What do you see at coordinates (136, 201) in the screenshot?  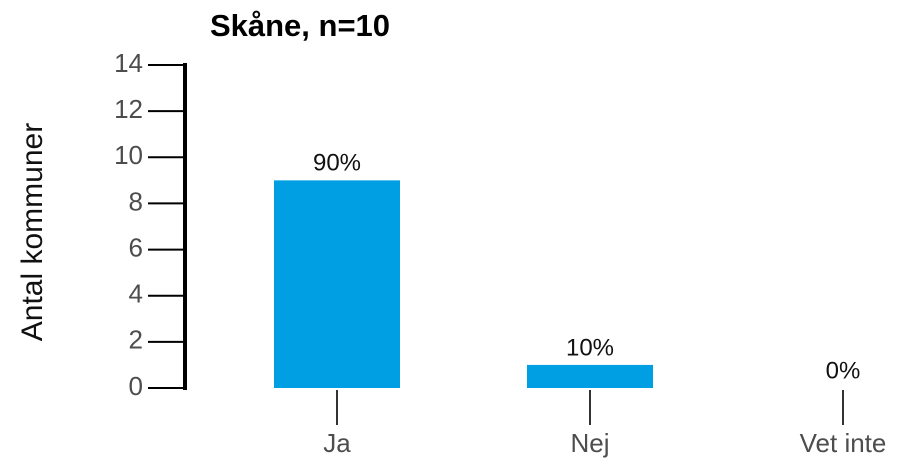 I see `y-tick-label: 8` at bounding box center [136, 201].